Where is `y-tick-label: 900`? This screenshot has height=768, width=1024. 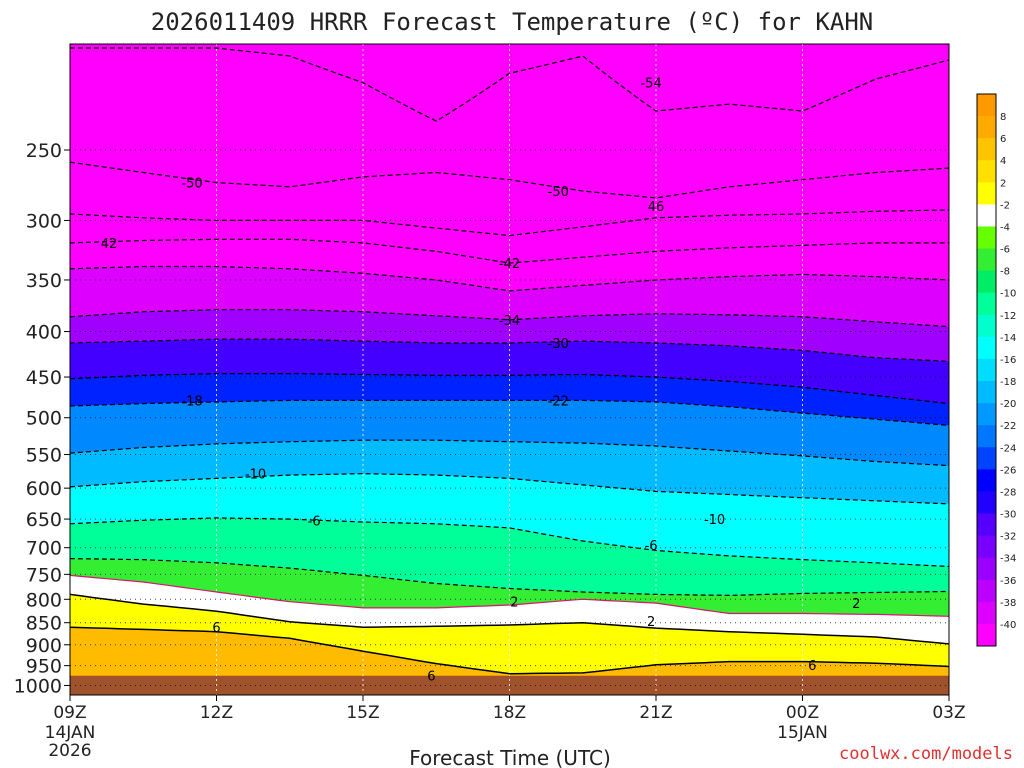
y-tick-label: 900 is located at coordinates (44, 646).